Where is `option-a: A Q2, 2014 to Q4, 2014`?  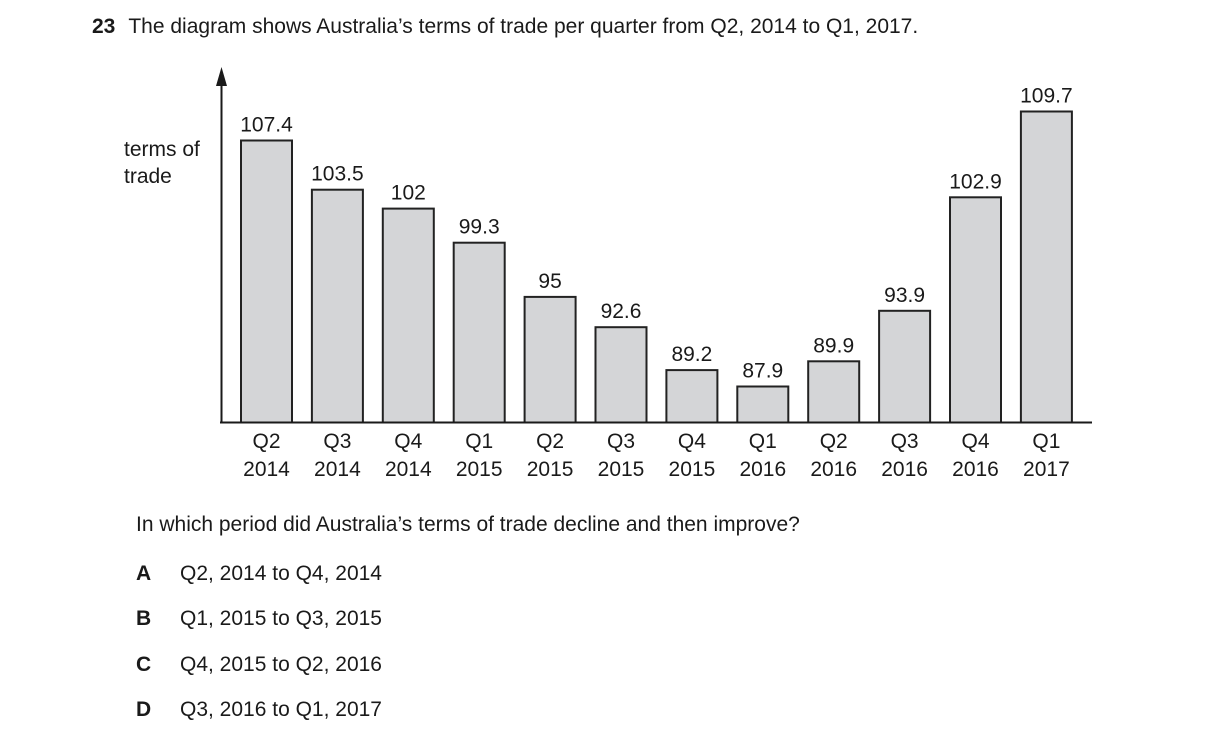 option-a: A Q2, 2014 to Q4, 2014 is located at coordinates (259, 583).